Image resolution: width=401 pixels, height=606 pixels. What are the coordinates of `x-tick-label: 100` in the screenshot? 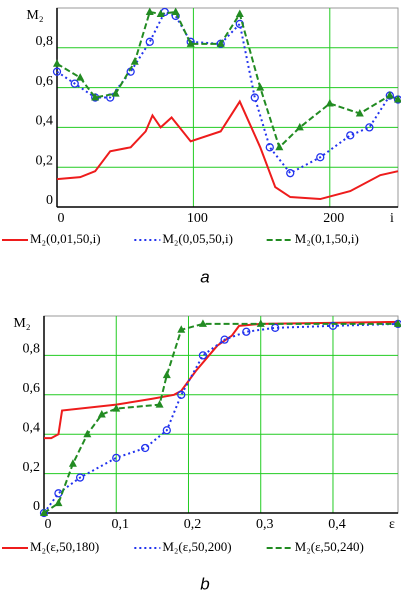 It's located at (197, 218).